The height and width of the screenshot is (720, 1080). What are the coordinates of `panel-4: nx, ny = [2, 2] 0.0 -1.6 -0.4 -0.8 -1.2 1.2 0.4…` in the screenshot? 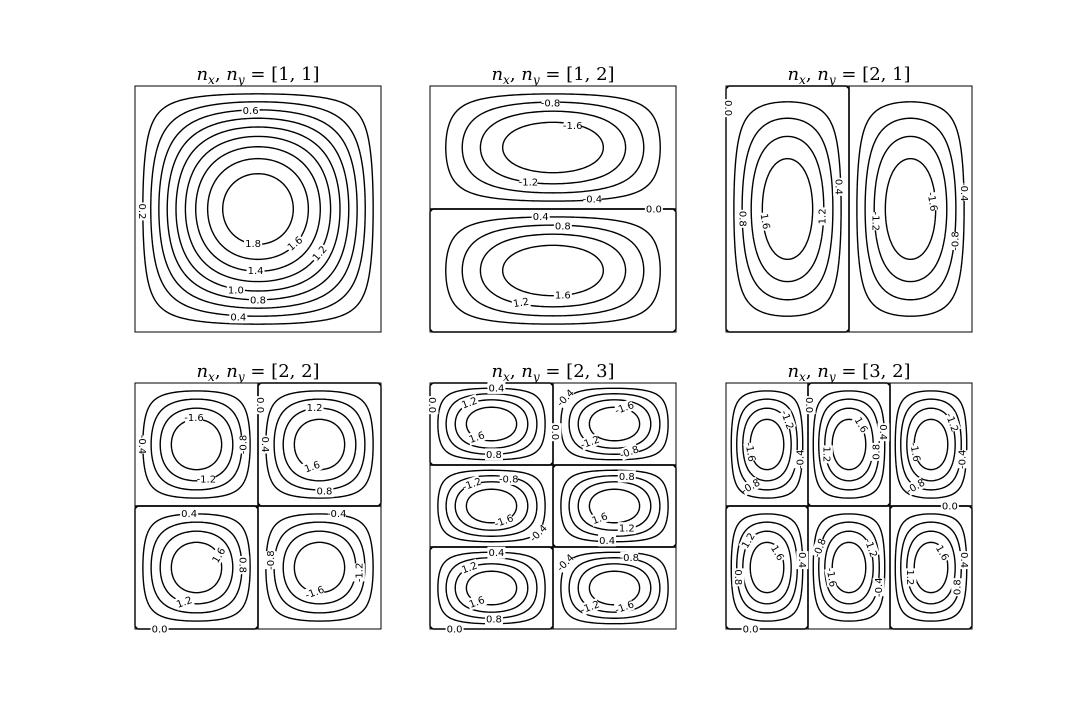 It's located at (258, 498).